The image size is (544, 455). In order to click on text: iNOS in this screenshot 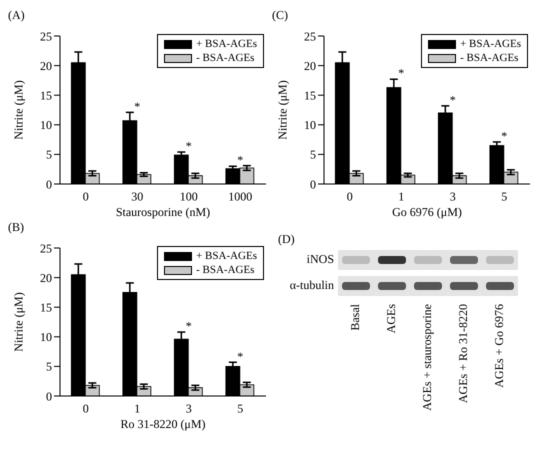, I will do `click(320, 259)`.